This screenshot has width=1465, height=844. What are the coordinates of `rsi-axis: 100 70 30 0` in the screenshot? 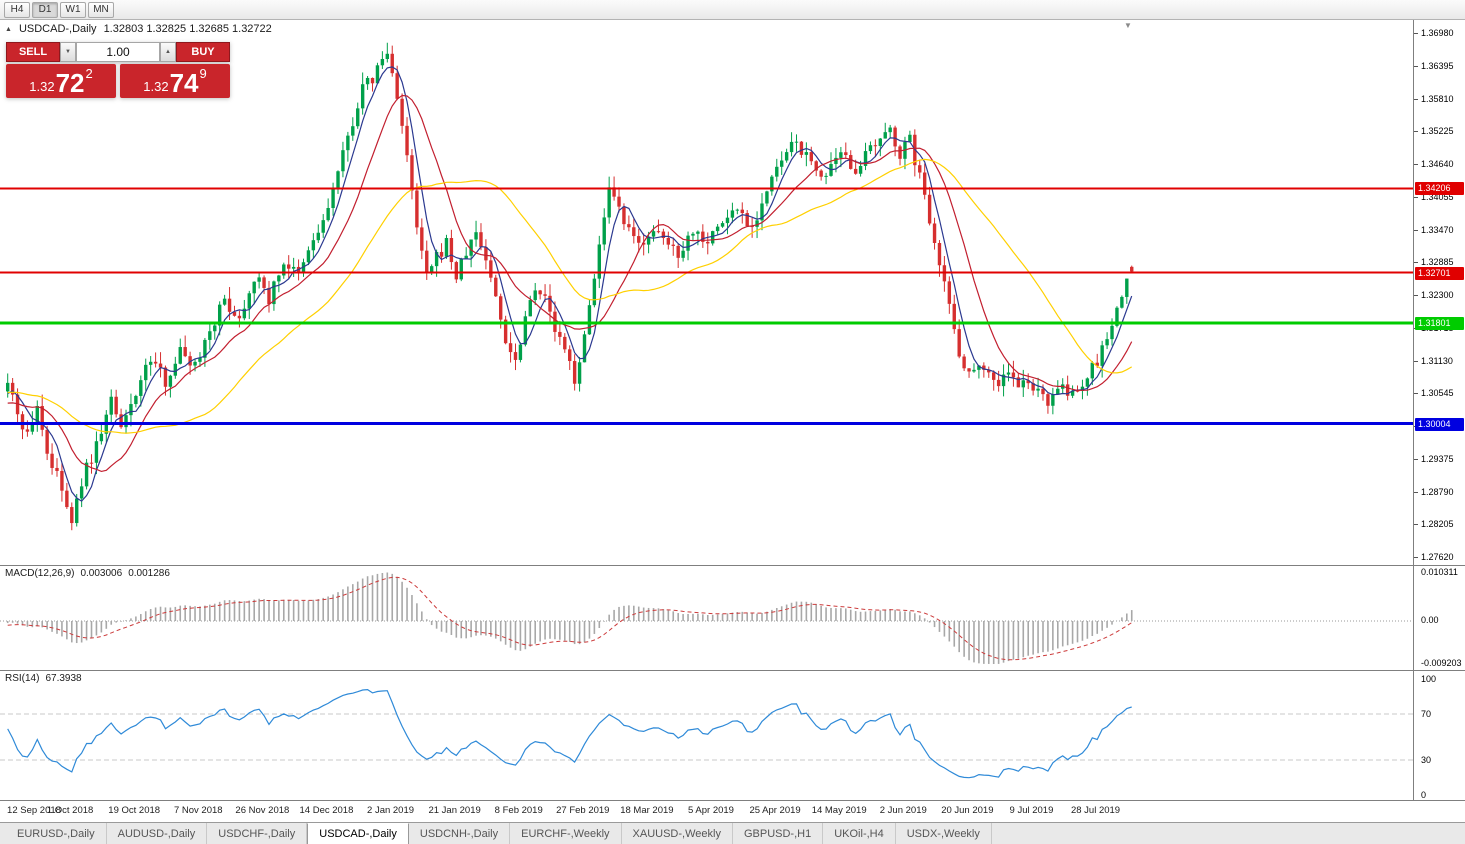 It's located at (1439, 735).